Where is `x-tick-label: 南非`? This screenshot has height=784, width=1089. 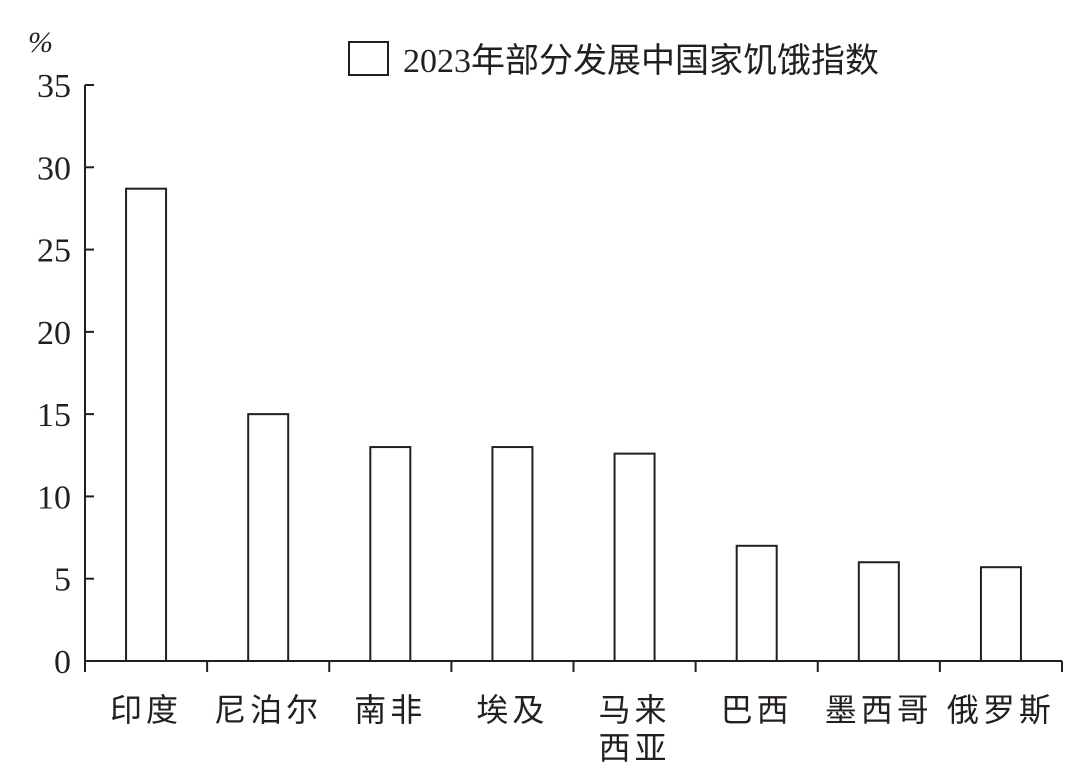
x-tick-label: 南非 is located at coordinates (390, 710).